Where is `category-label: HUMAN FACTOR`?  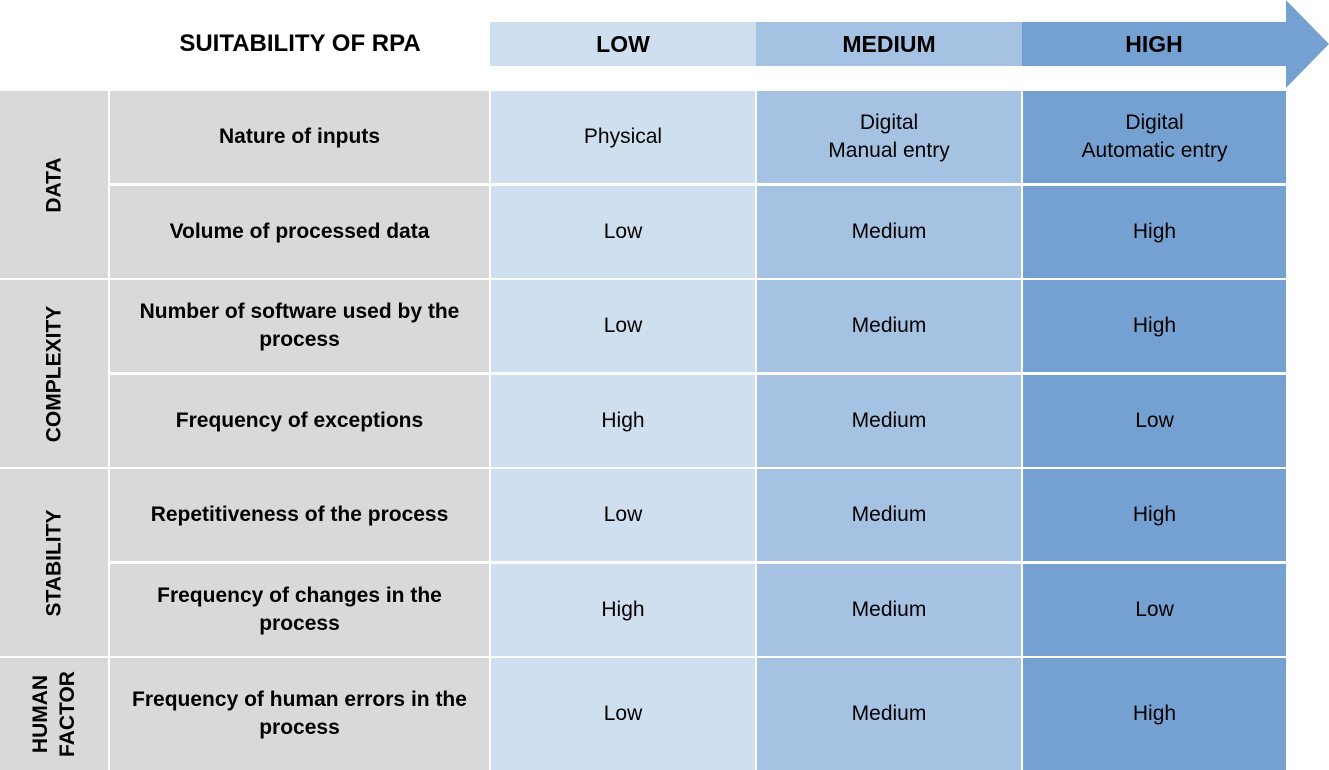
category-label: HUMAN FACTOR is located at coordinates (54, 714).